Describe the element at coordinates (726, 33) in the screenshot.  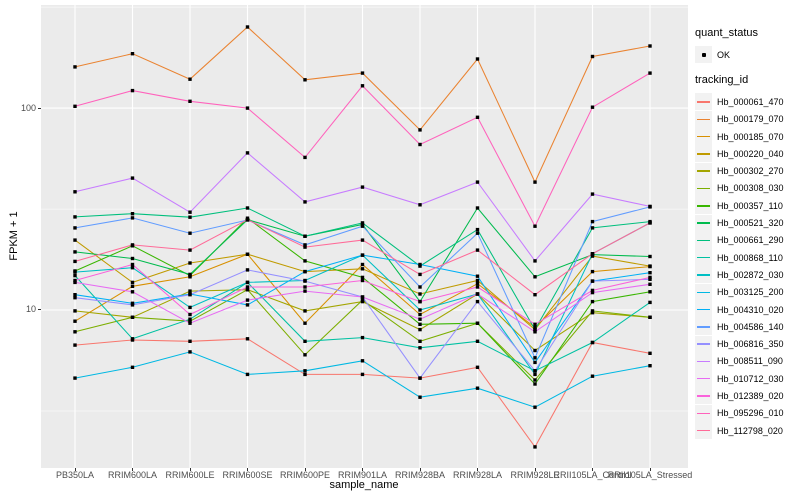
I see `legend-title-quant-status: quant_status` at that location.